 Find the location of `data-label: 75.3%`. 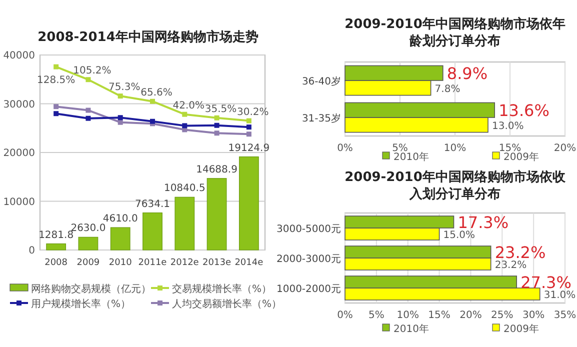

data-label: 75.3% is located at coordinates (124, 88).